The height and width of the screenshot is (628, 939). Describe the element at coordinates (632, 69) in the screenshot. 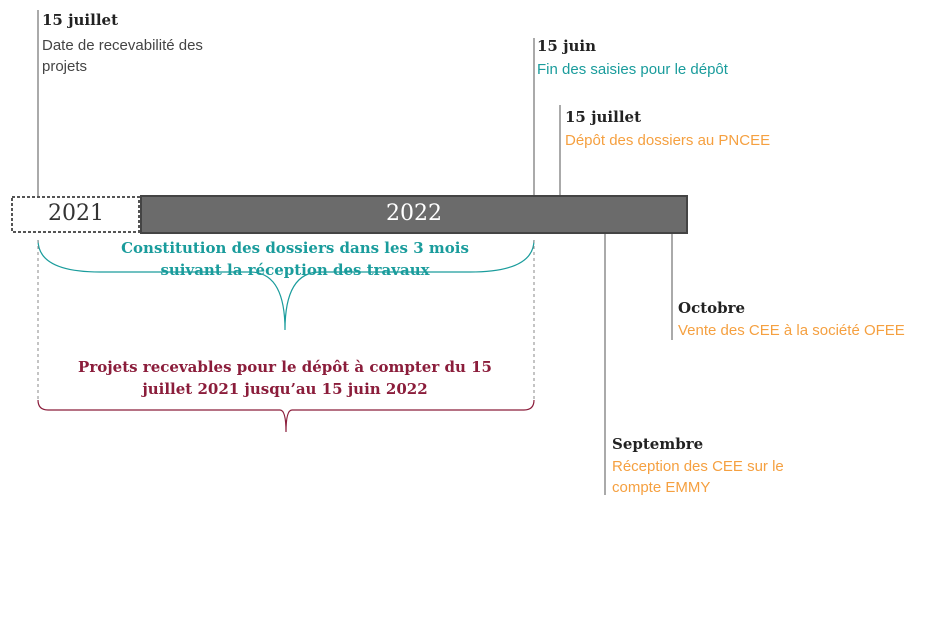

I see `event-label: Fin des saisies pour le dépôt` at that location.